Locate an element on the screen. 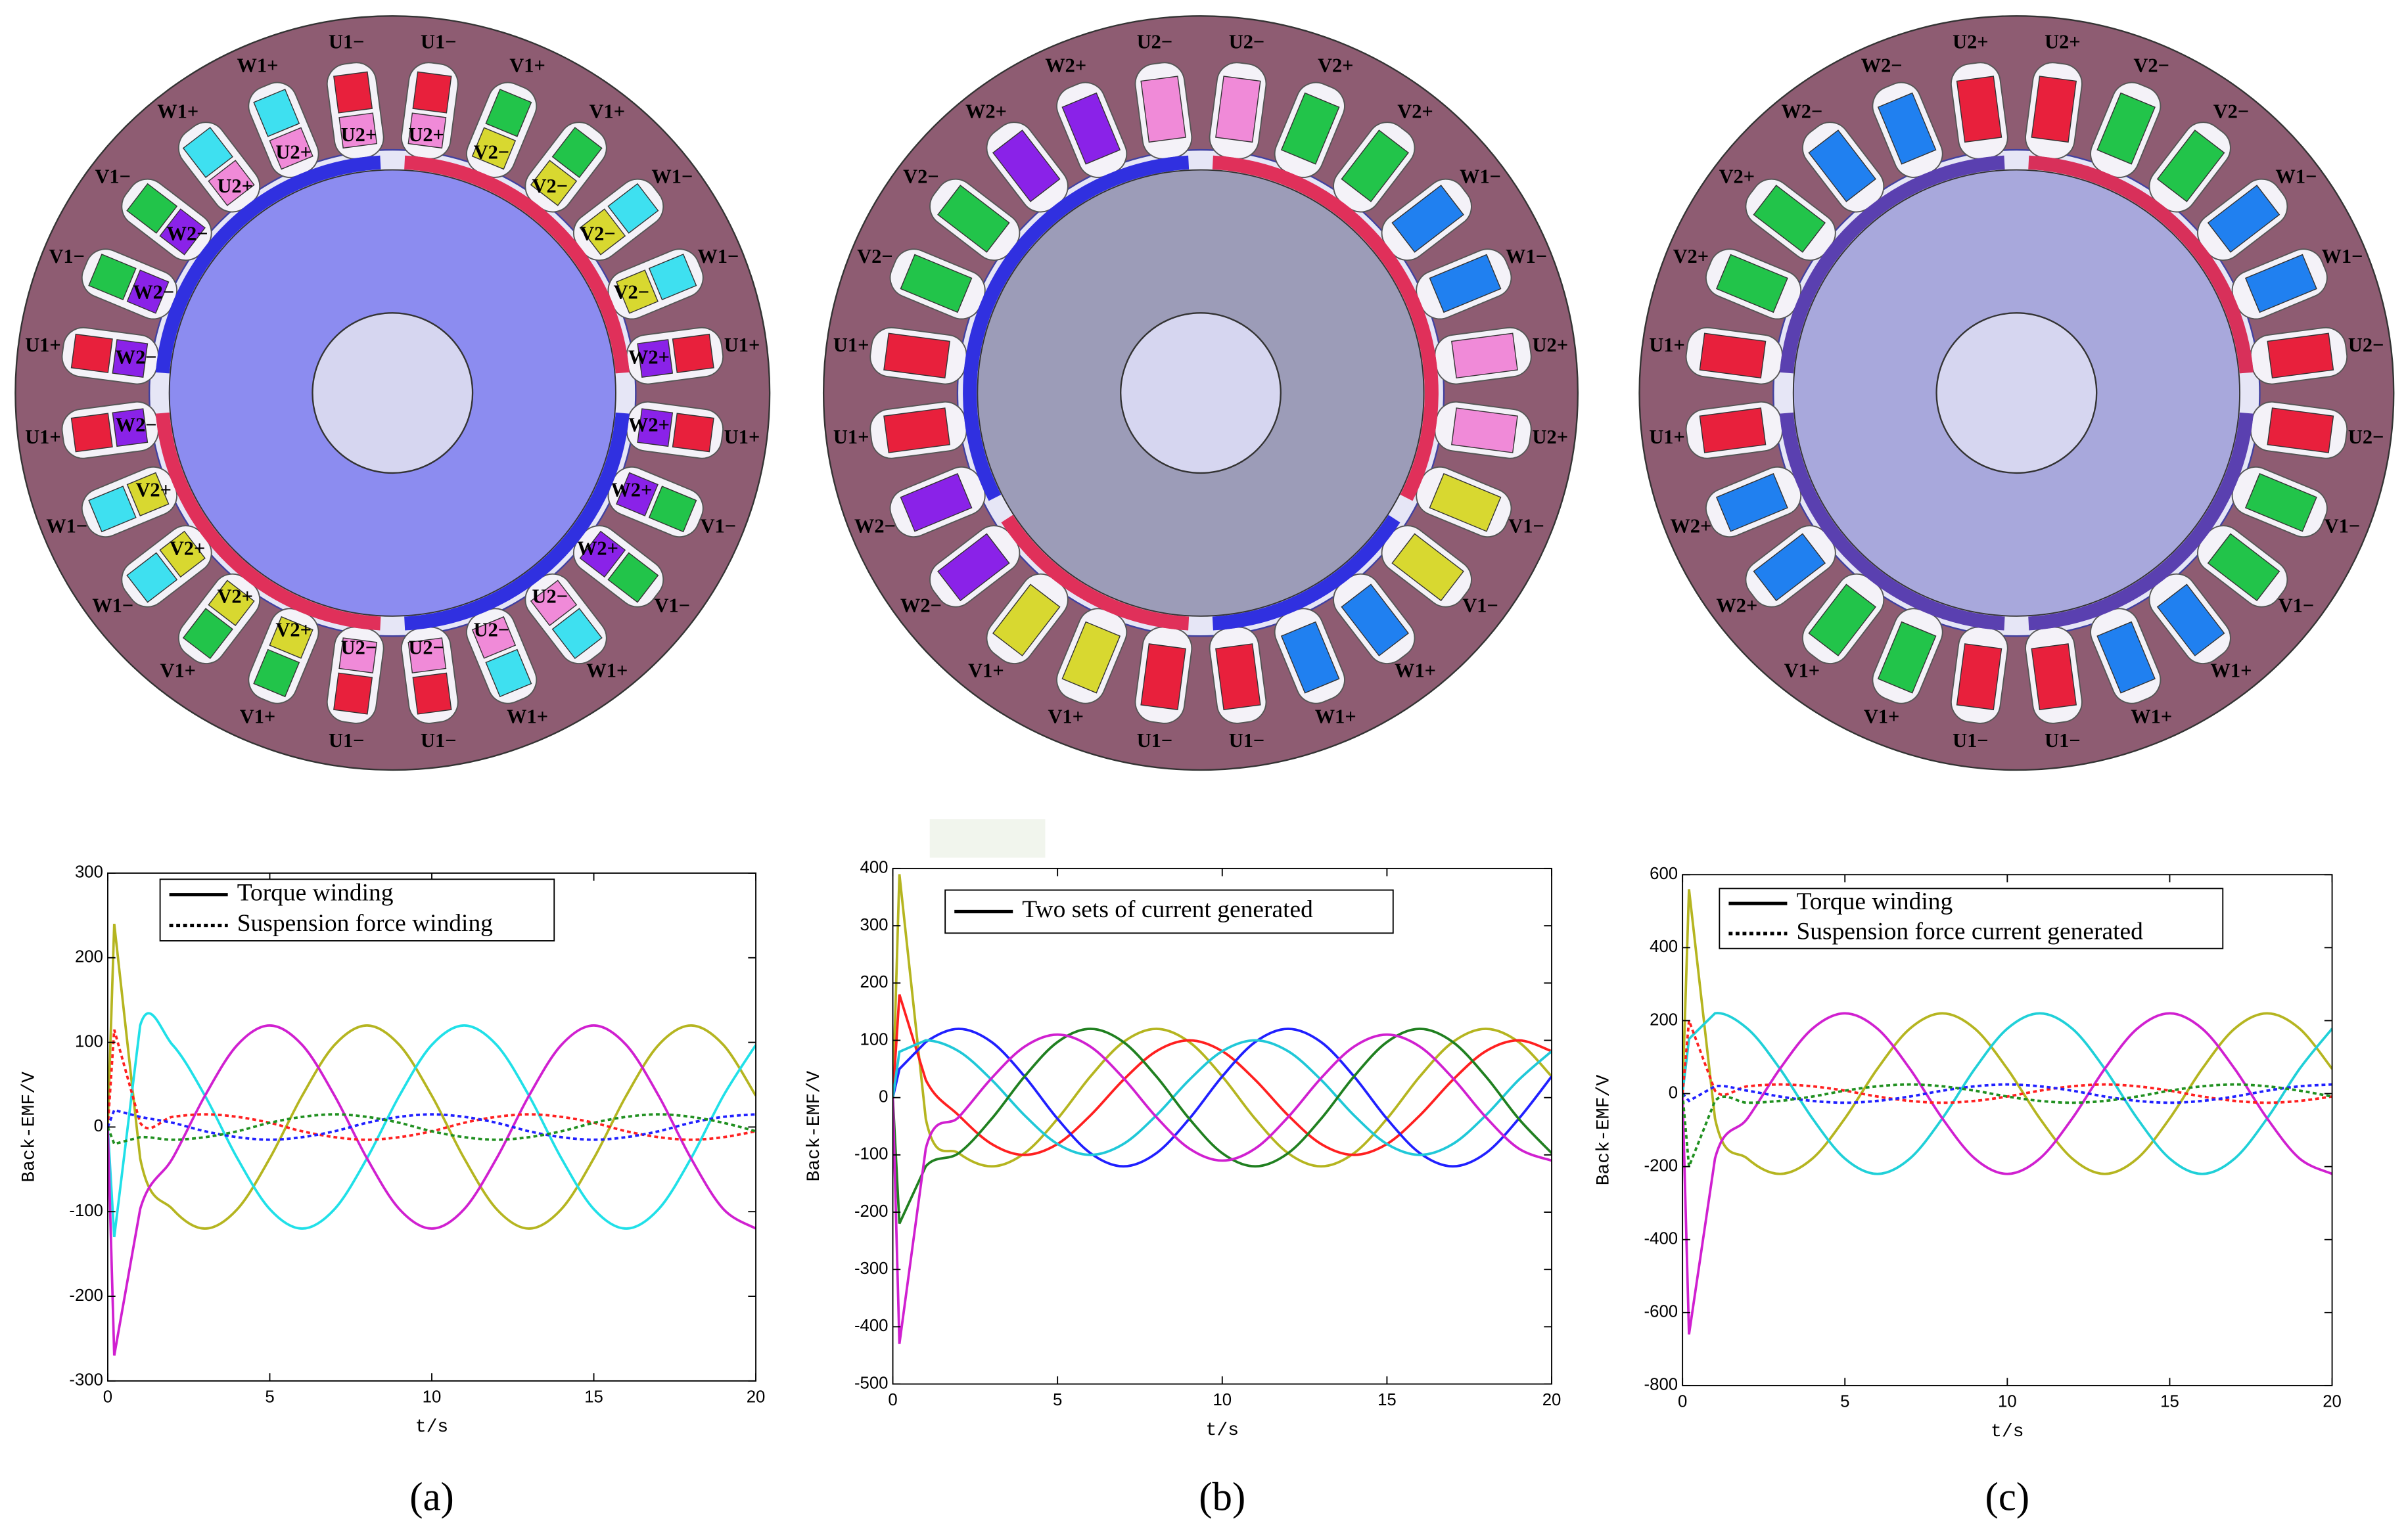 Image resolution: width=2406 pixels, height=1540 pixels. legend-label: Suspension force current generated is located at coordinates (1969, 931).